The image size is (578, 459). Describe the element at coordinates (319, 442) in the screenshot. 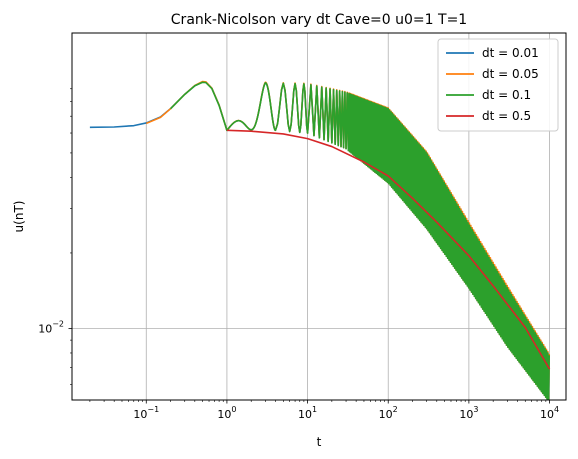

I see `x-axis-label: t` at that location.